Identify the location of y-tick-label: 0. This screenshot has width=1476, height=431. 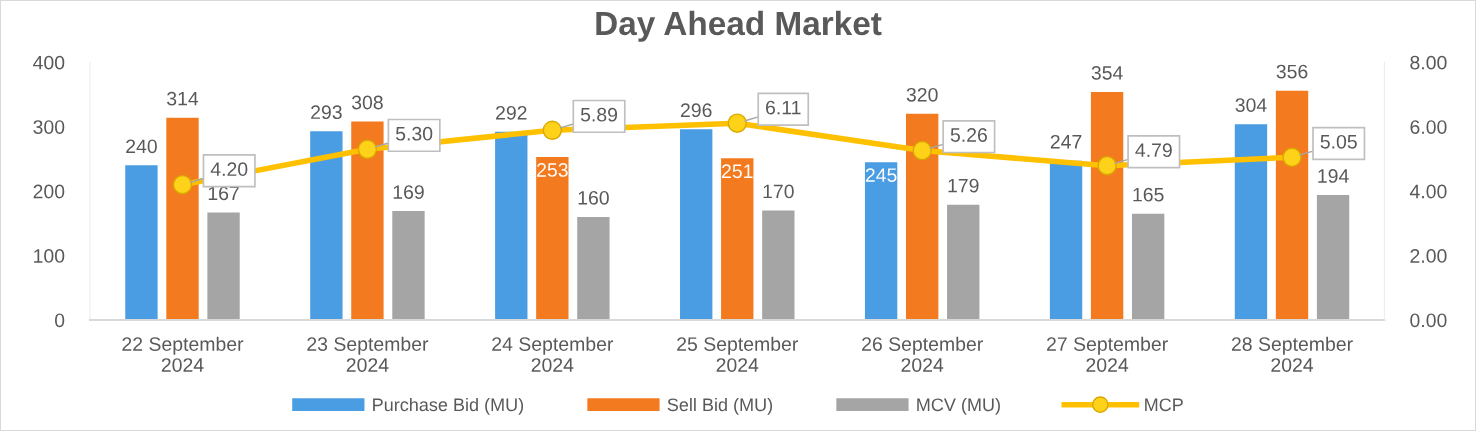
(59, 320).